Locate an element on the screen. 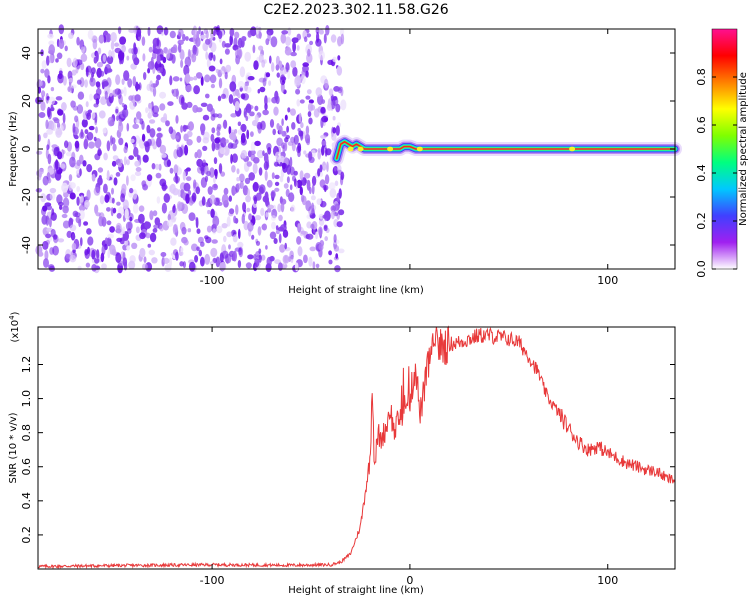  figure-title: C2E2.2023.302.11.58.G26 is located at coordinates (355, 10).